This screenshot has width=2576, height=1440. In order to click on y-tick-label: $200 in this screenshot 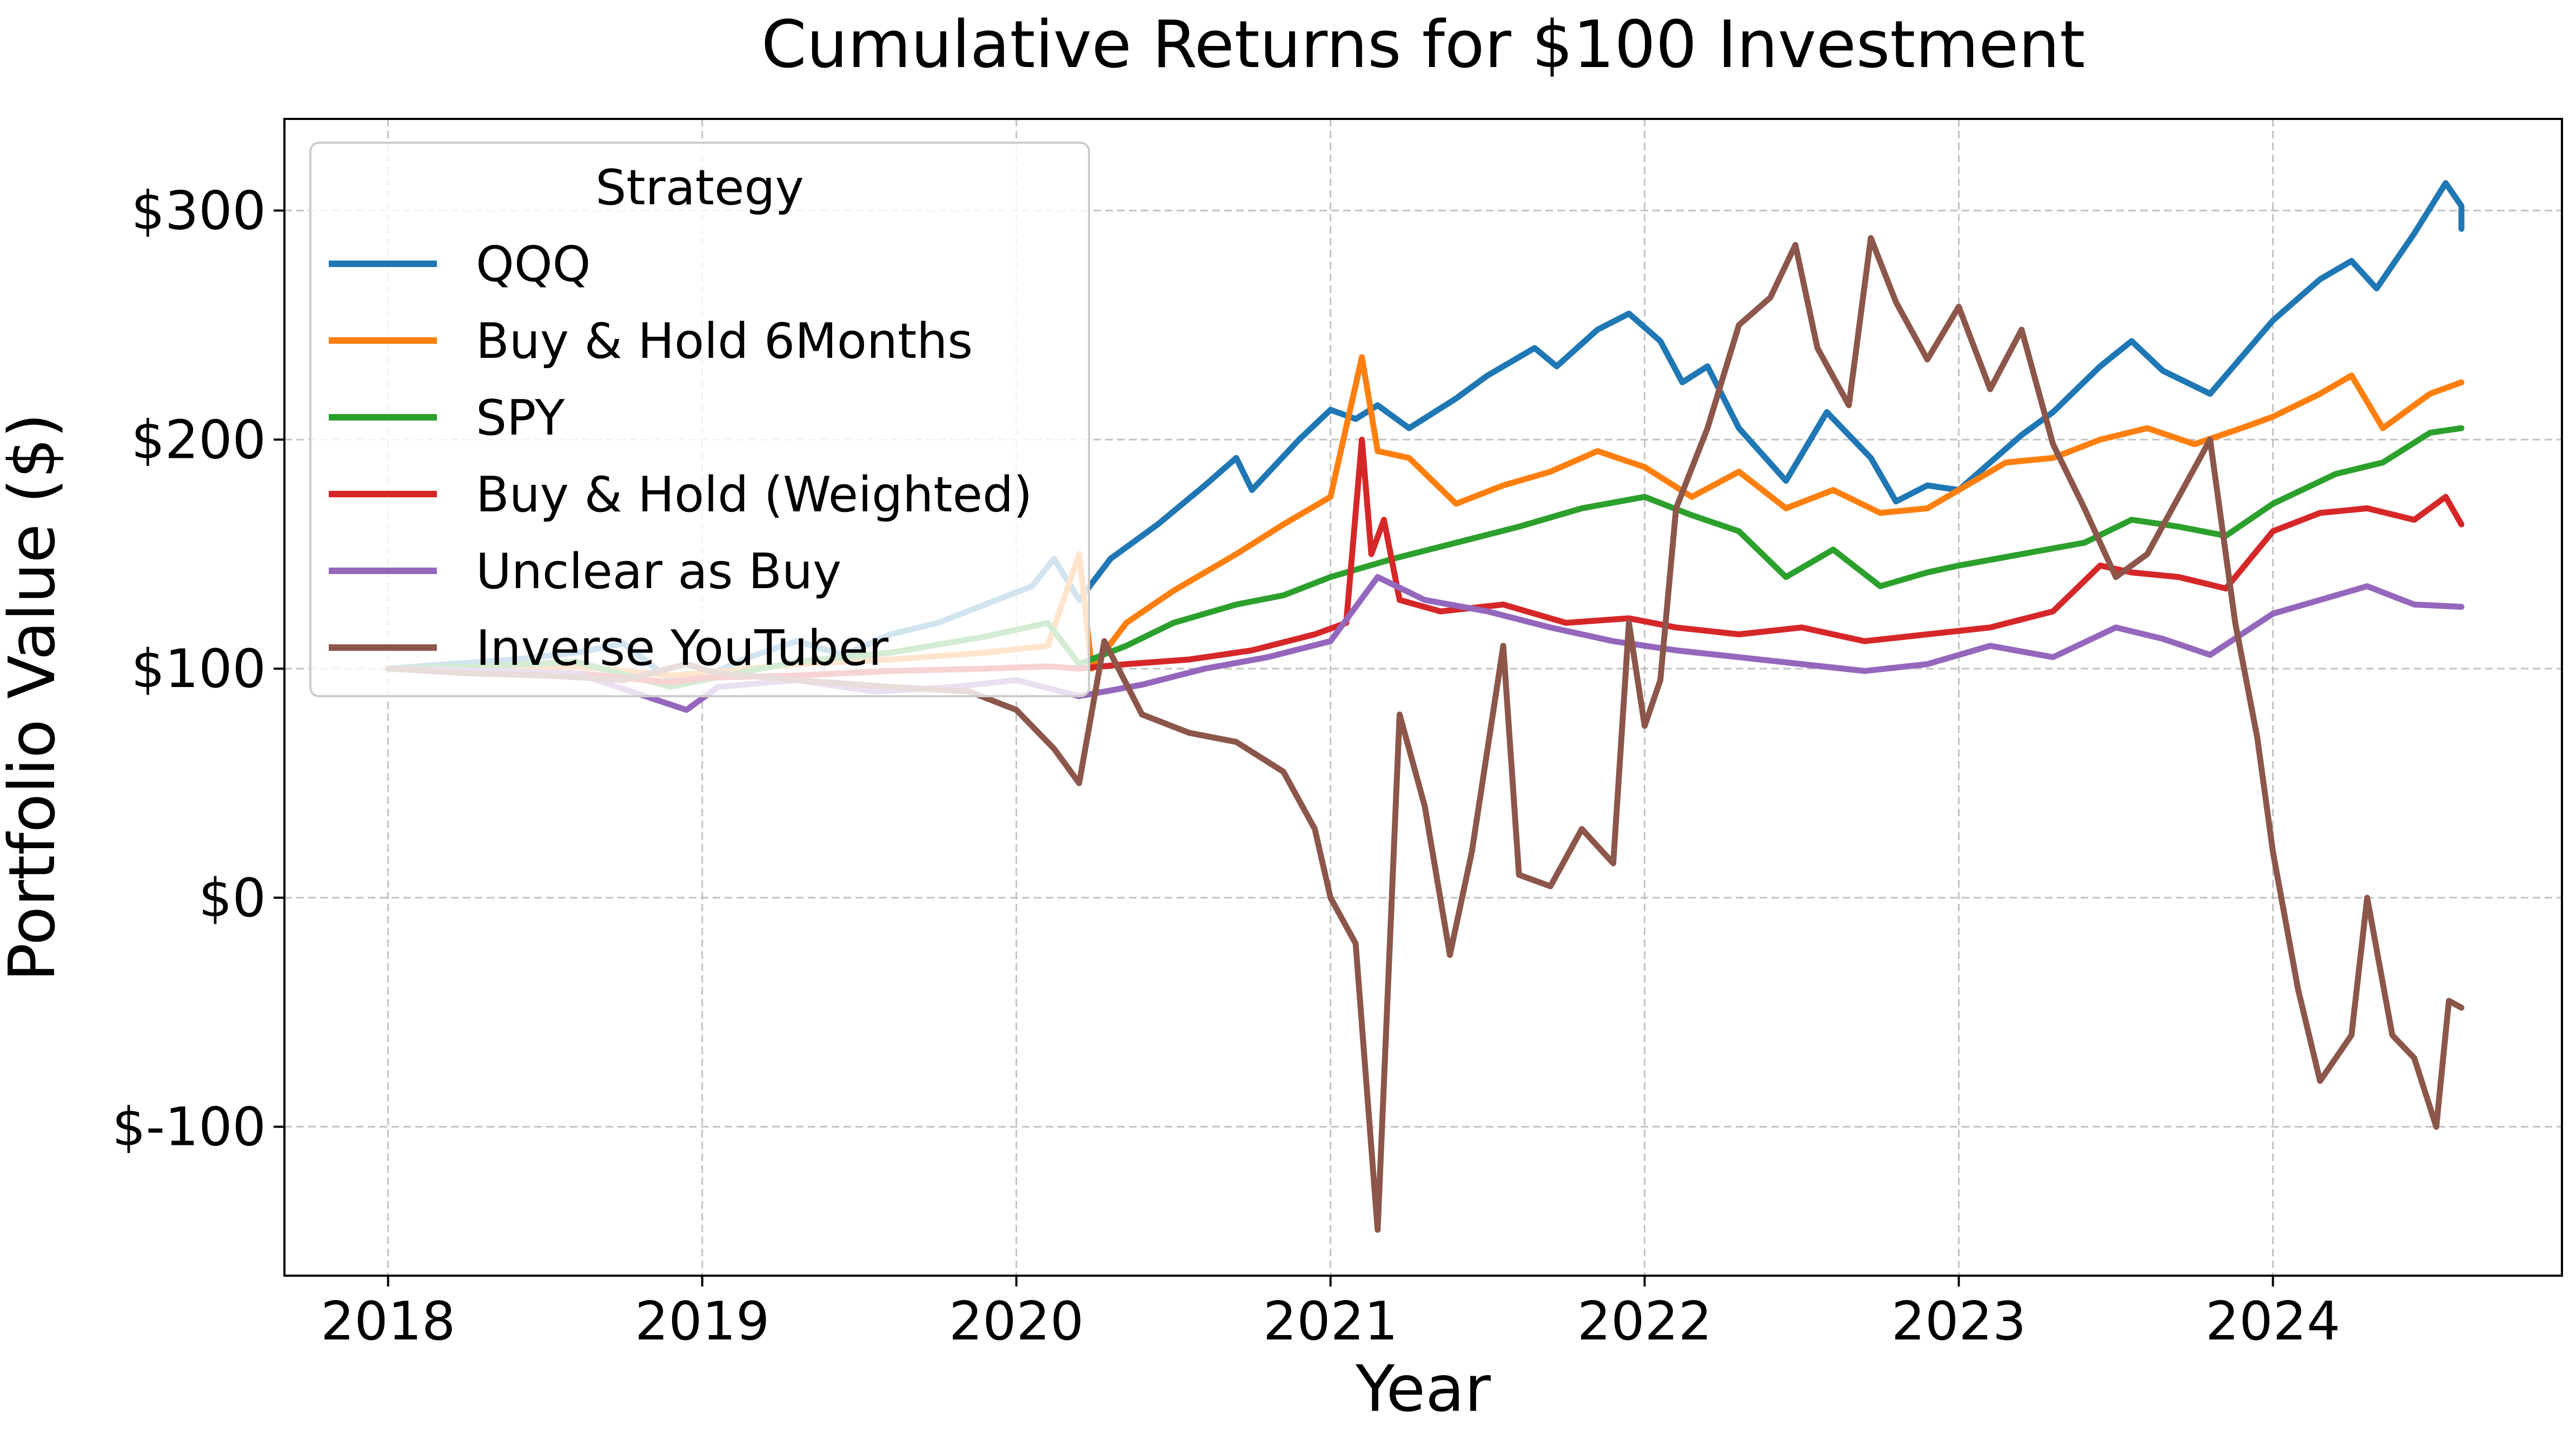, I will do `click(198, 440)`.